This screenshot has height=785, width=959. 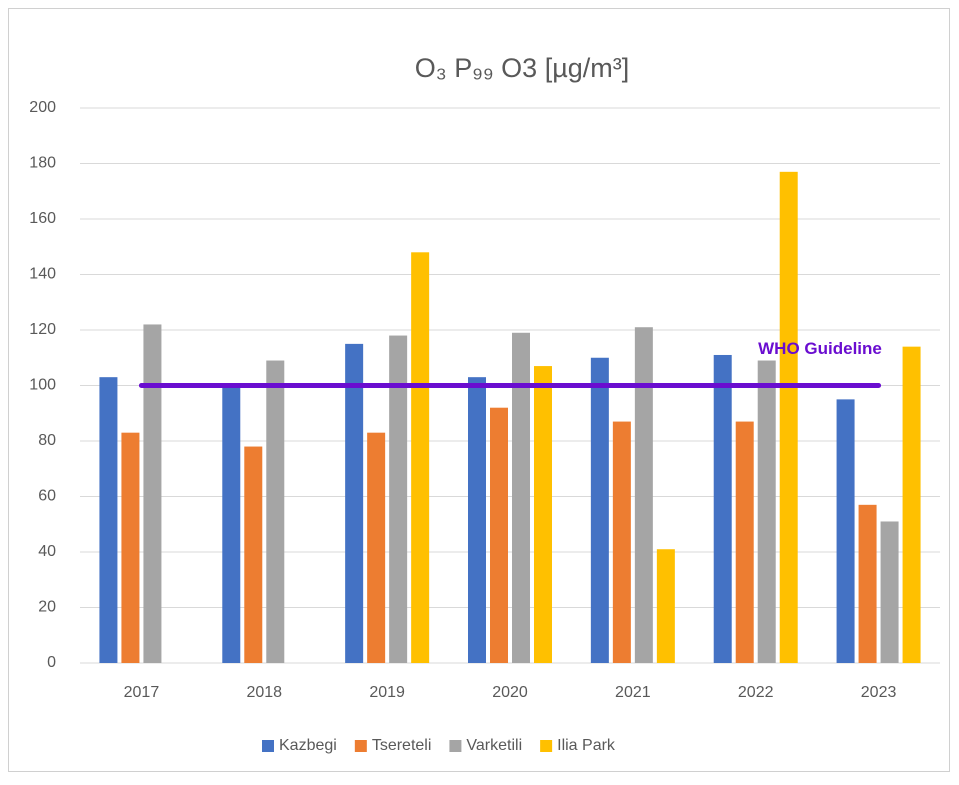 I want to click on guideline-label: WHO Guideline, so click(x=820, y=348).